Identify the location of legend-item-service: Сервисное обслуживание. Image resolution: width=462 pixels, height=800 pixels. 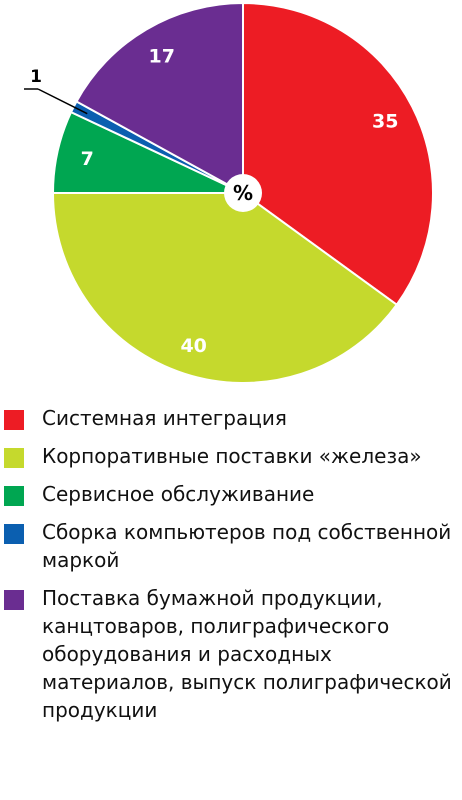
(231, 494).